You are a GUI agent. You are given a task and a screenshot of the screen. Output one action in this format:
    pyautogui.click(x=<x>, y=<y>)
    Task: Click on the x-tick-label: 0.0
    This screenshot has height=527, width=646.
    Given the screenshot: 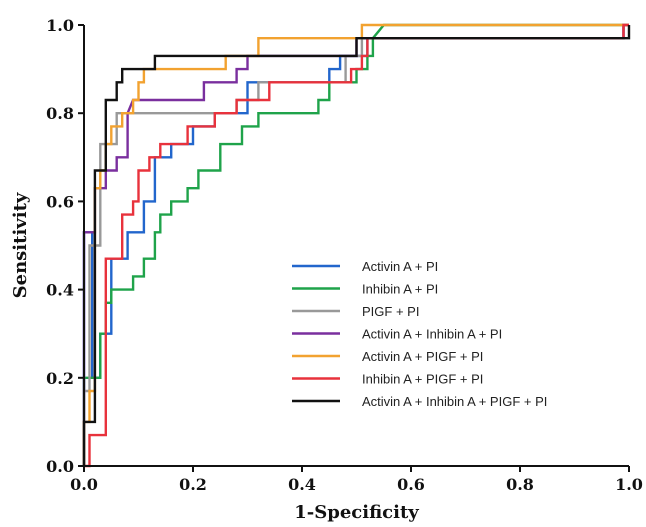 What is the action you would take?
    pyautogui.click(x=84, y=484)
    